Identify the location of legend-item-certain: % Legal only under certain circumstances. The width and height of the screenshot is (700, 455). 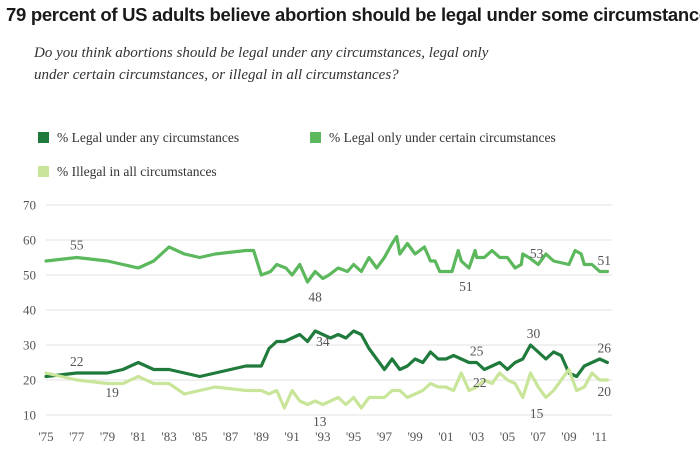
(433, 138).